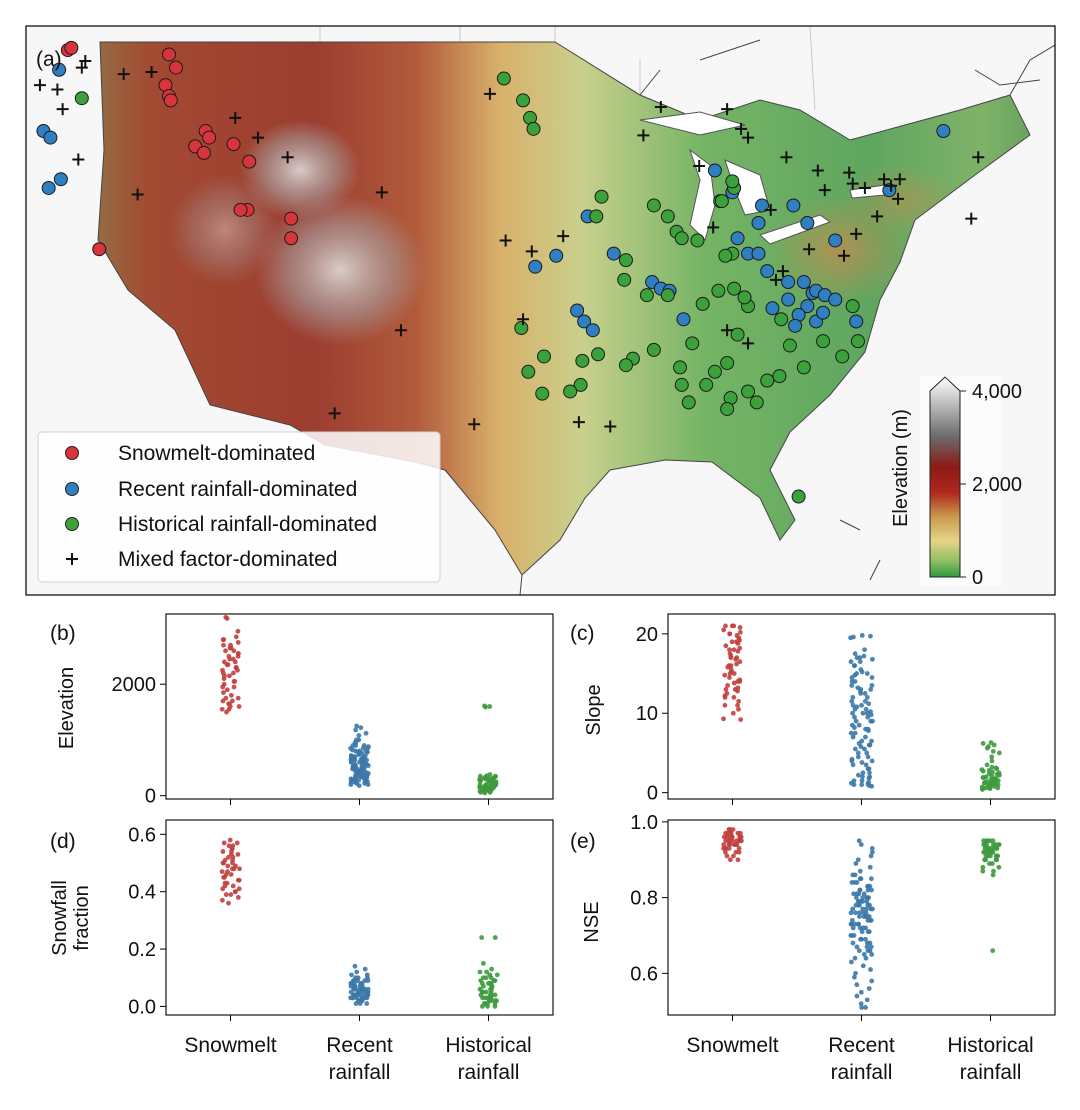 This screenshot has height=1110, width=1080. What do you see at coordinates (216, 453) in the screenshot?
I see `legend-label-snowmelt: Snowmelt-dominated` at bounding box center [216, 453].